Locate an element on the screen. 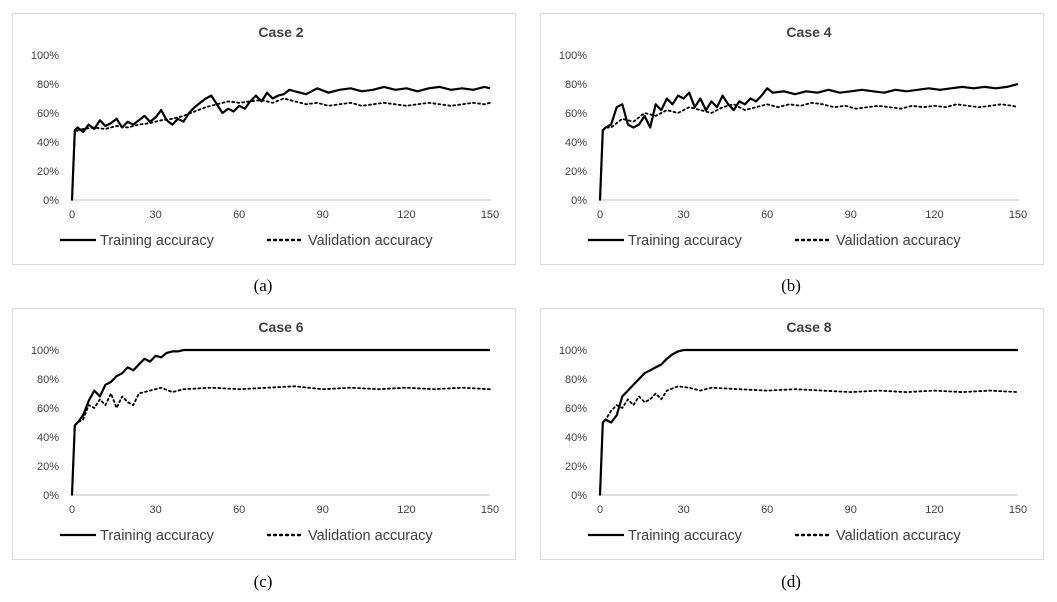 This screenshot has height=602, width=1057. caption-b: (b) is located at coordinates (791, 285).